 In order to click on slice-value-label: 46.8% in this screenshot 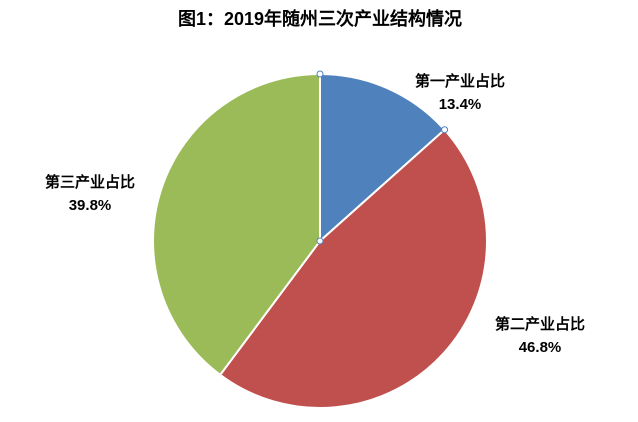, I will do `click(540, 347)`.